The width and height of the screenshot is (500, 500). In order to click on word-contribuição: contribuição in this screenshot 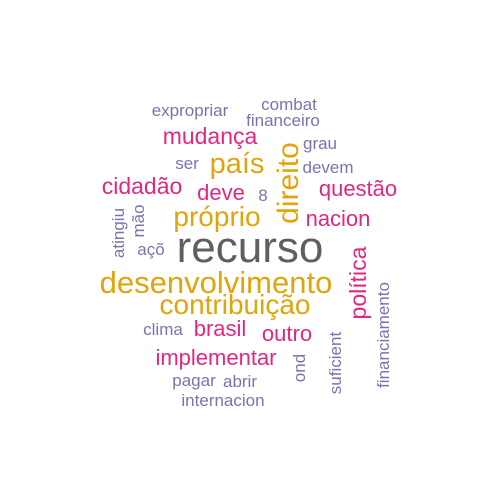, I will do `click(235, 304)`.